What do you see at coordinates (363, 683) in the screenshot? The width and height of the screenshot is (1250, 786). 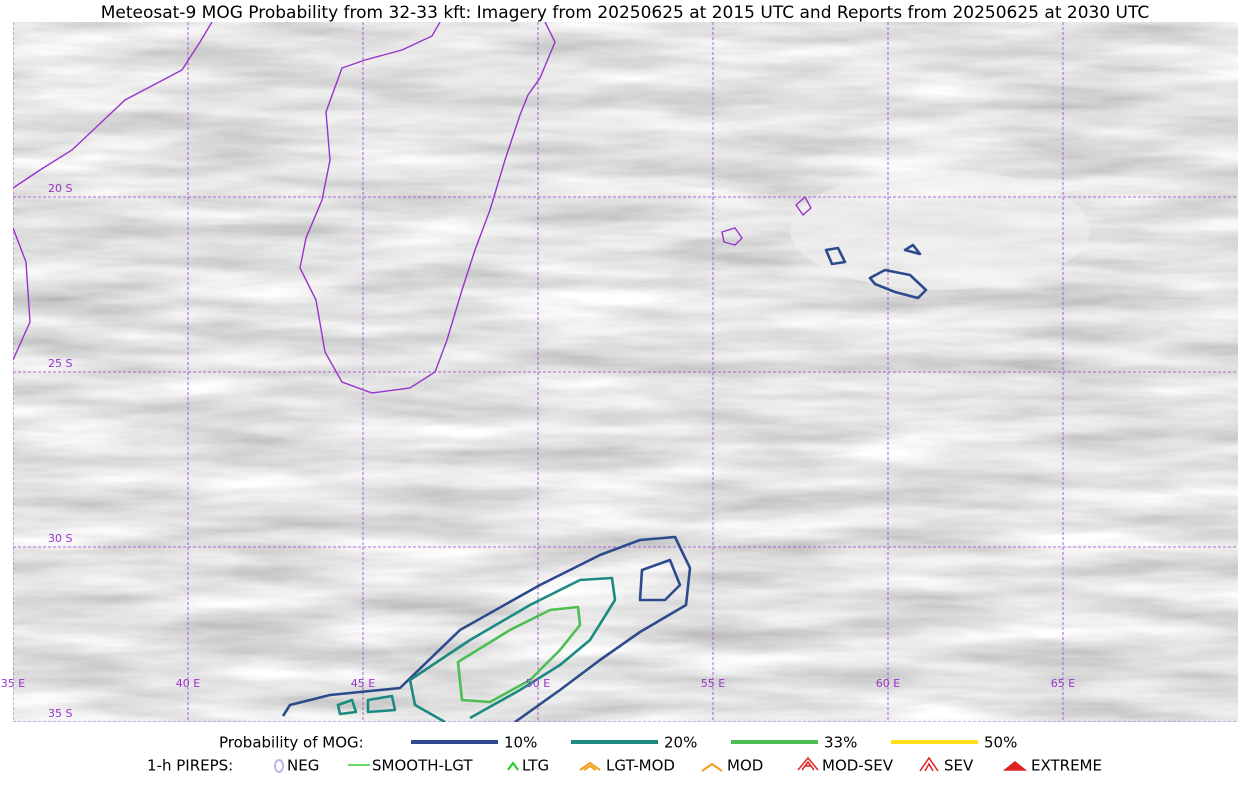 I see `lon-label: 45 E` at bounding box center [363, 683].